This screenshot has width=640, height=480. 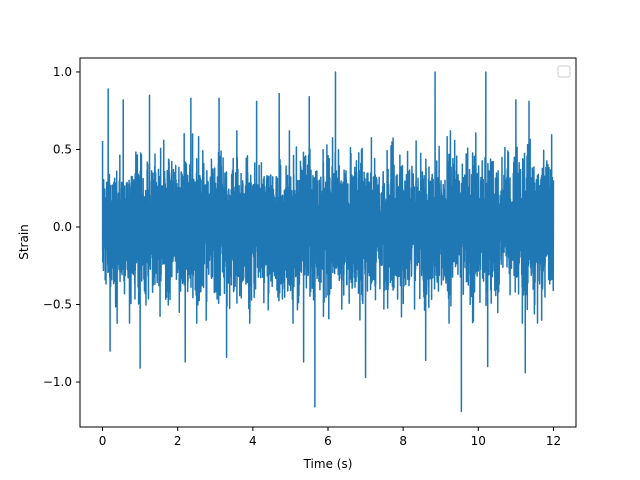 What do you see at coordinates (328, 441) in the screenshot?
I see `x-tick-label: 6` at bounding box center [328, 441].